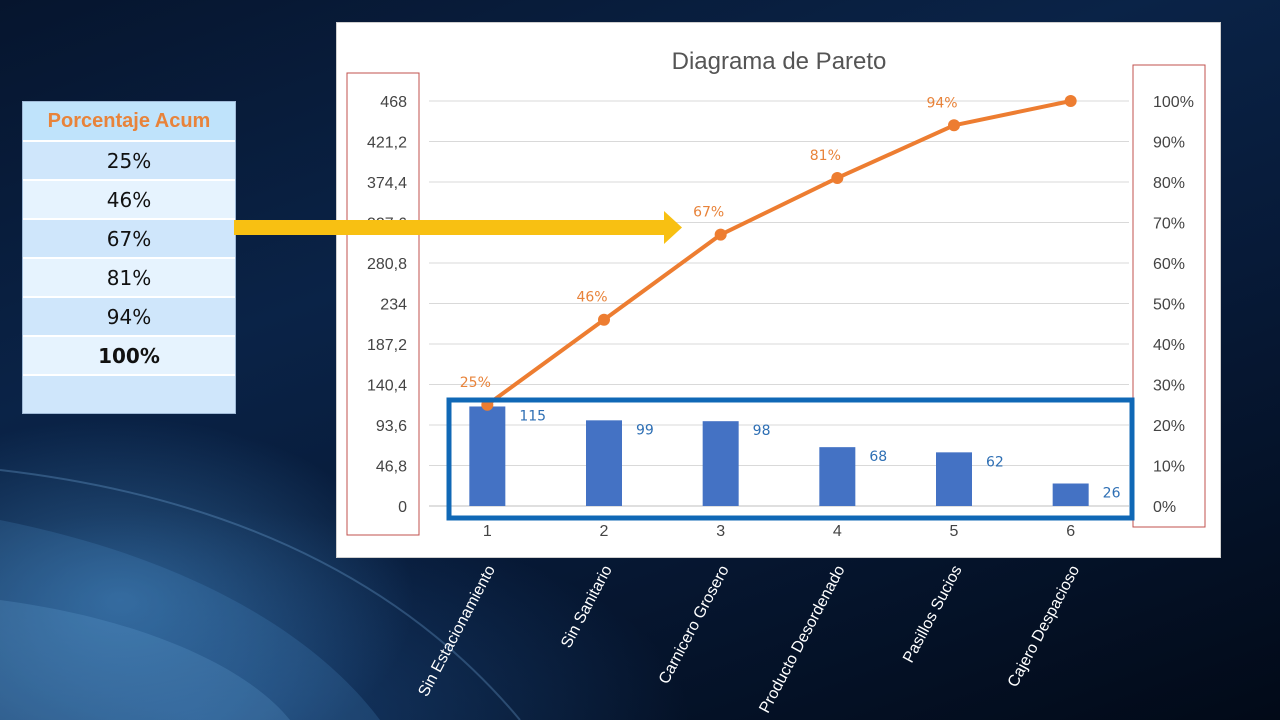 This screenshot has width=1280, height=720. What do you see at coordinates (587, 606) in the screenshot?
I see `category-label: Sin Sanitario` at bounding box center [587, 606].